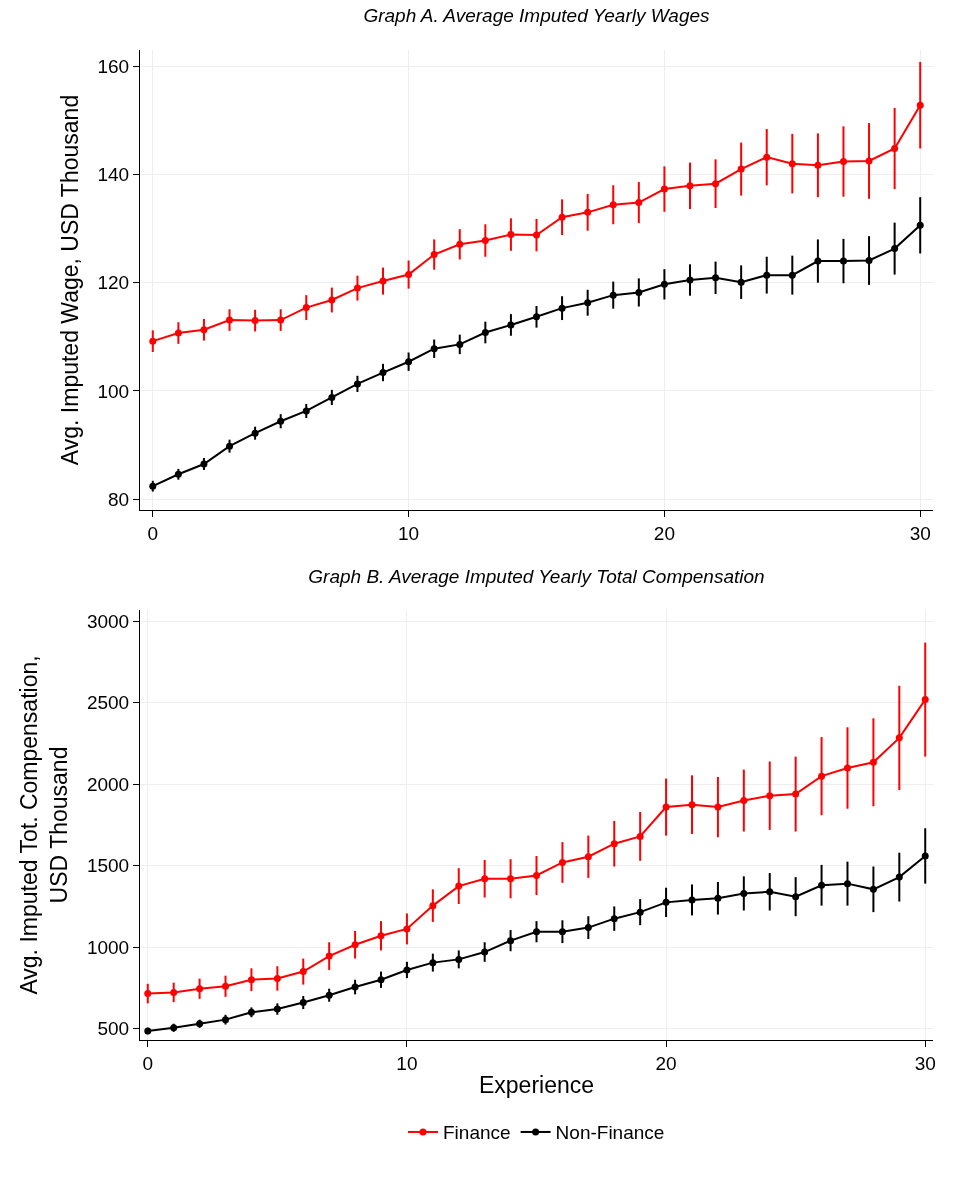 This screenshot has height=1183, width=958. What do you see at coordinates (477, 1133) in the screenshot?
I see `legend-label: Finance` at bounding box center [477, 1133].